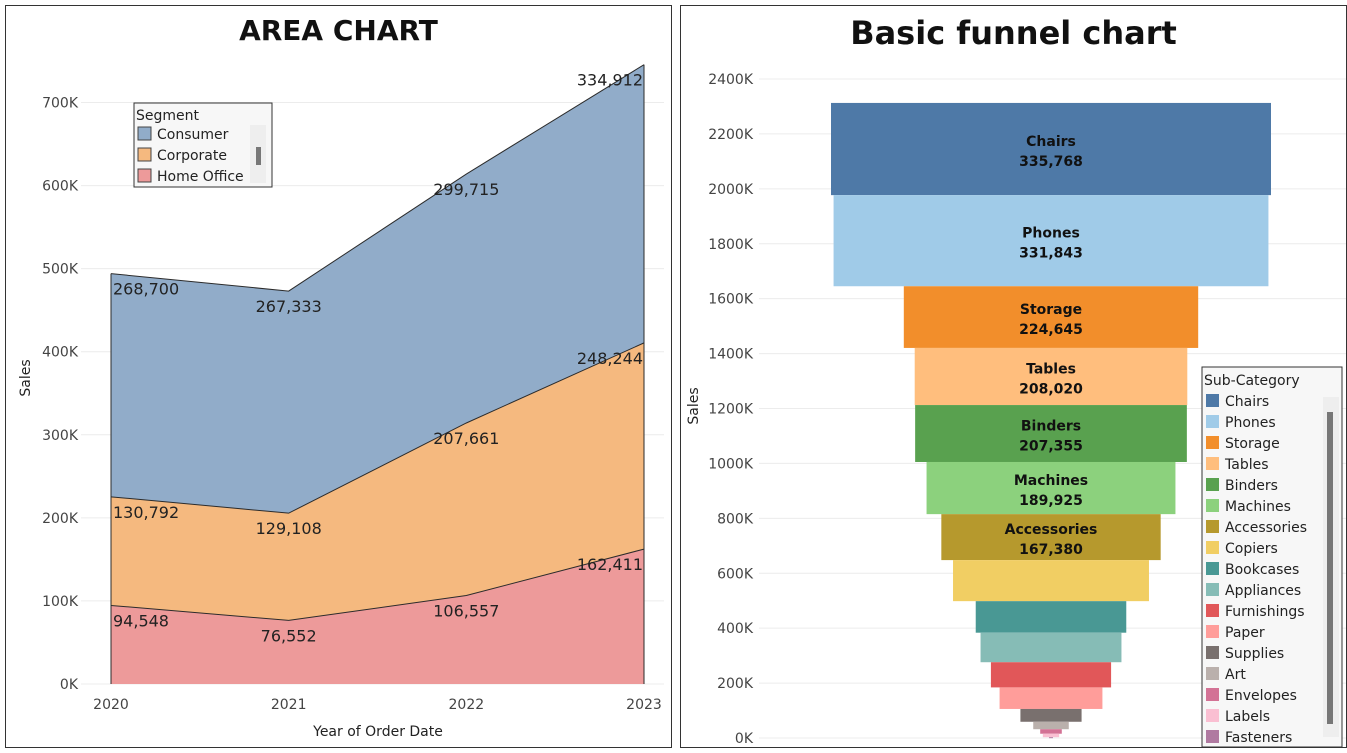 The width and height of the screenshot is (1347, 753). What do you see at coordinates (1051, 142) in the screenshot?
I see `funnel-bar-name: Chairs` at bounding box center [1051, 142].